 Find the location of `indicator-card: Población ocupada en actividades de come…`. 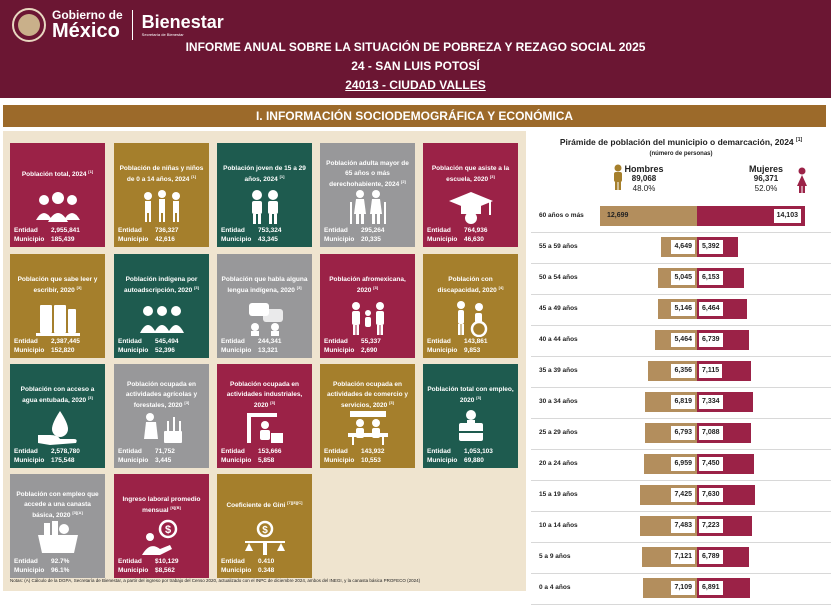

indicator-card: Población ocupada en actividades de come… is located at coordinates (367, 416).